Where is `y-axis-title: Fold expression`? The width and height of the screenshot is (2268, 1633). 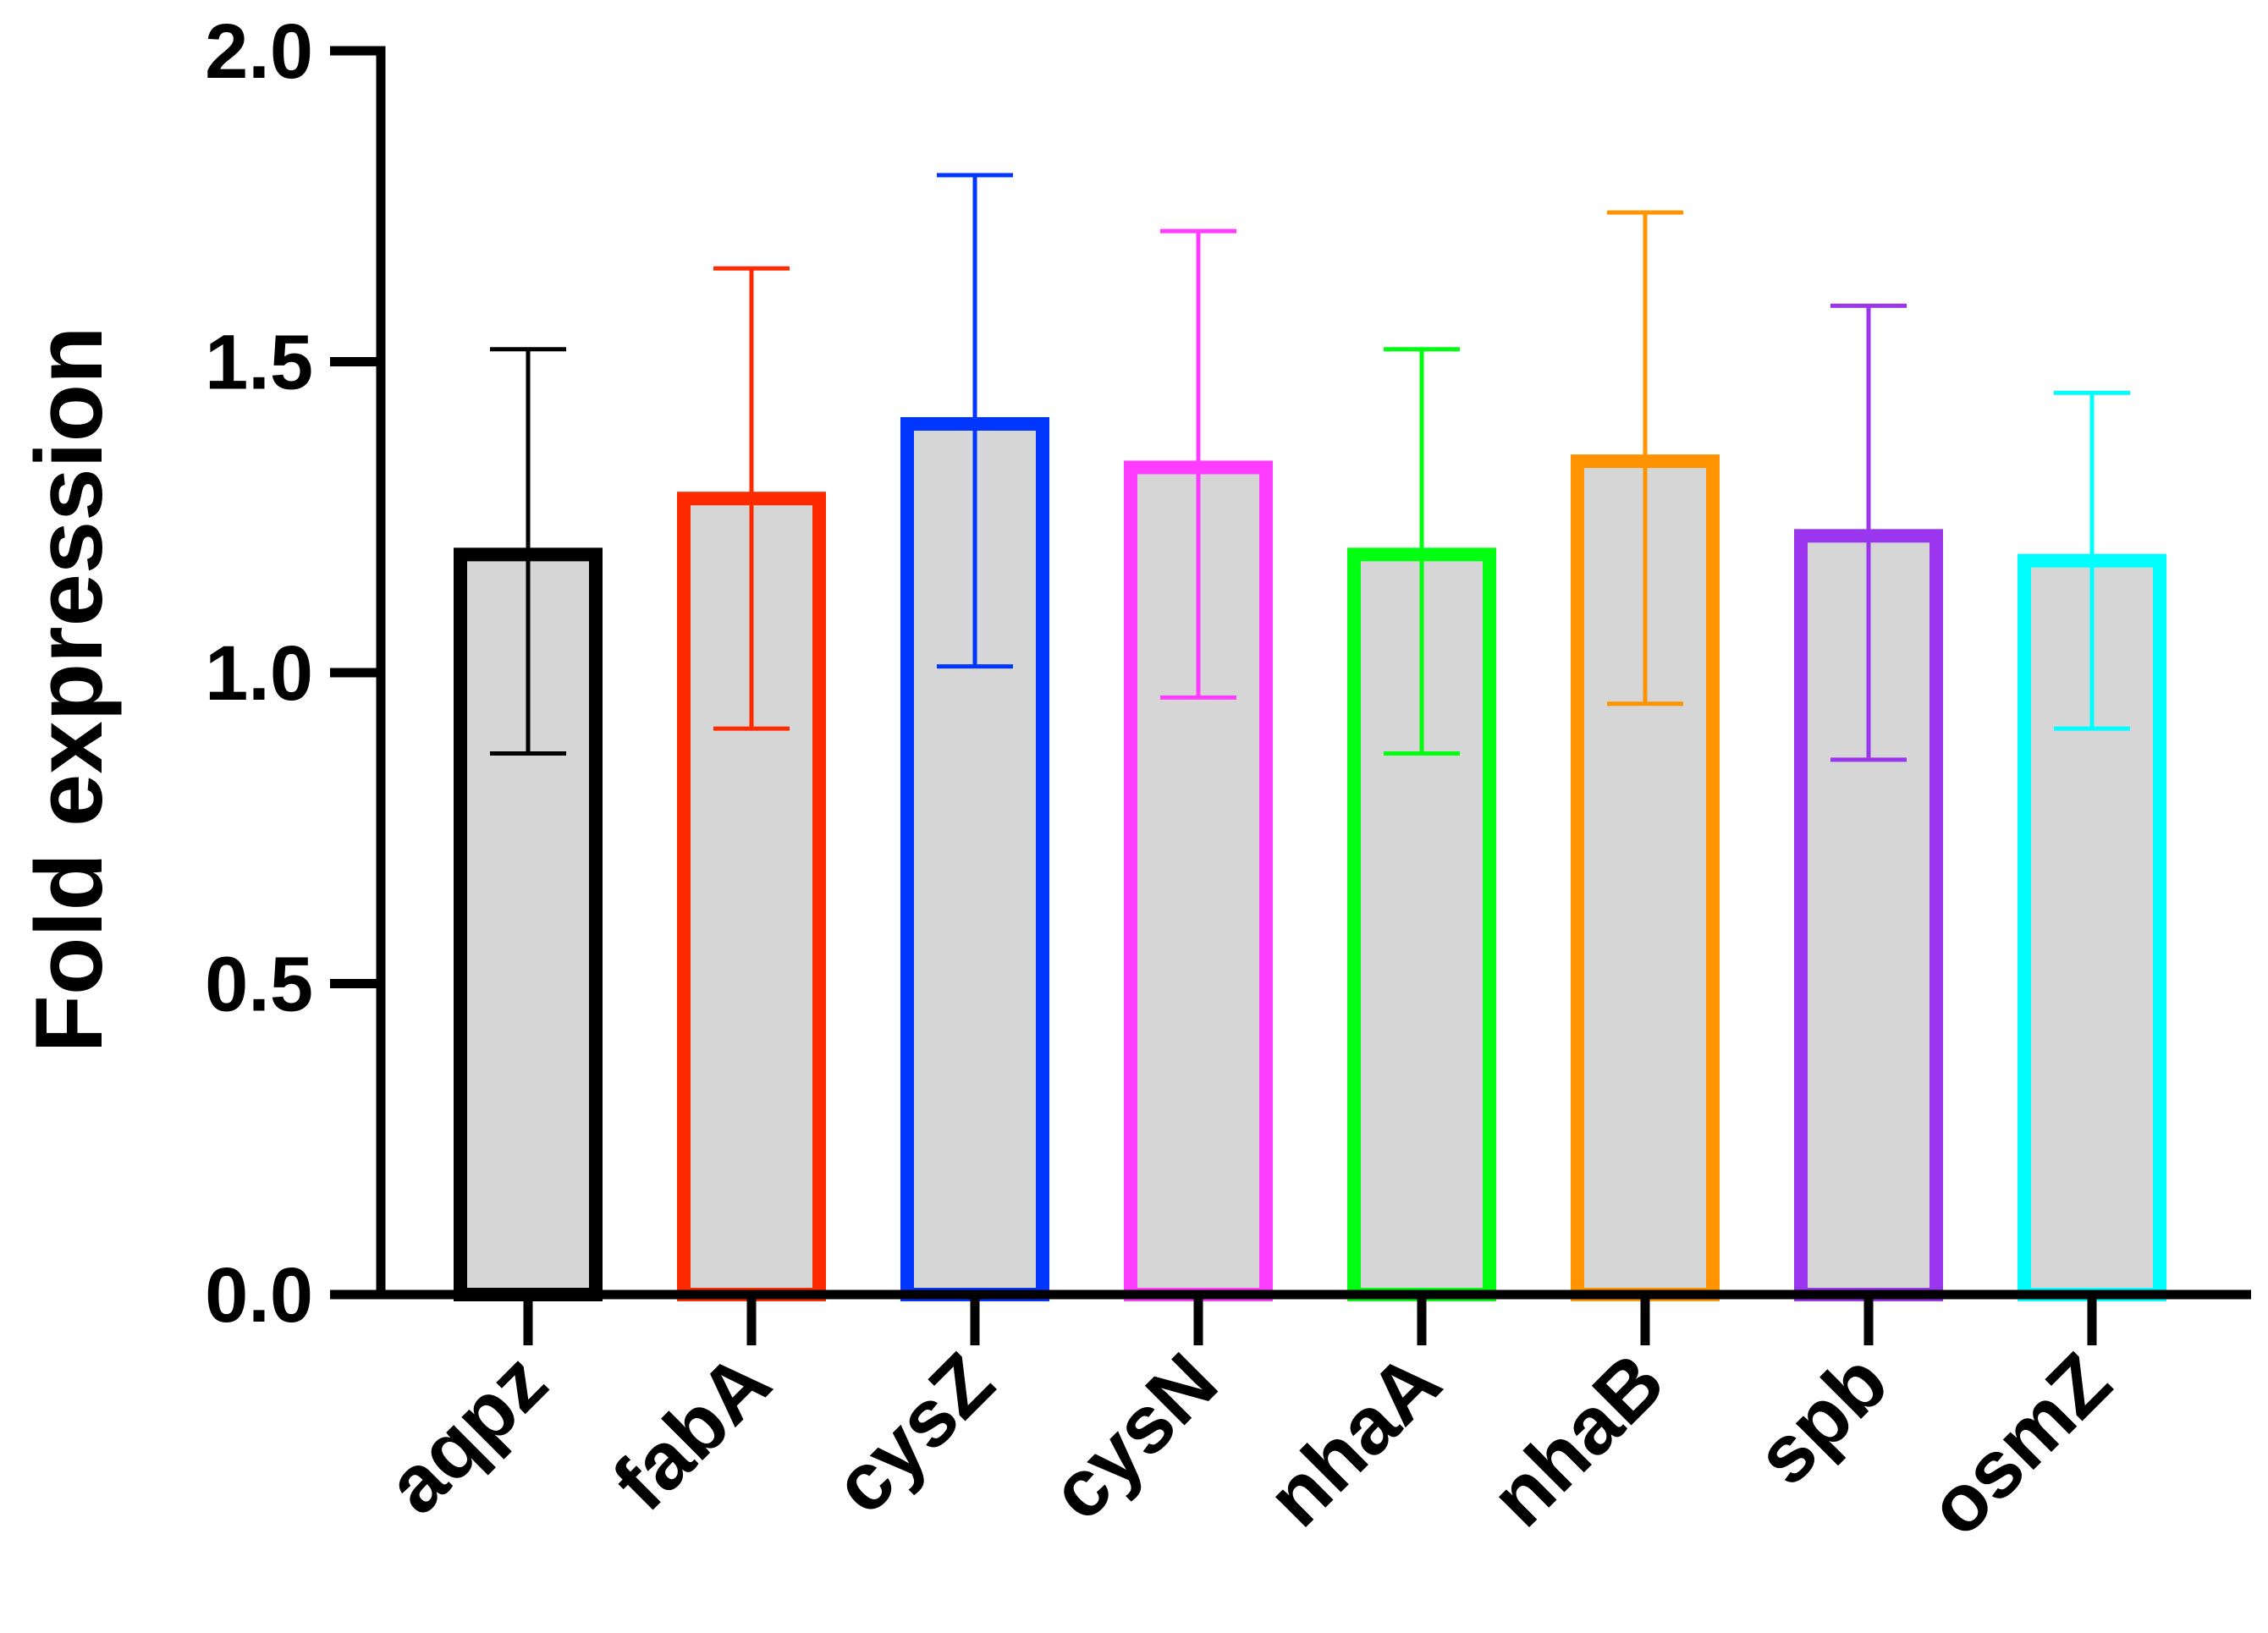 y-axis-title: Fold expression is located at coordinates (69, 690).